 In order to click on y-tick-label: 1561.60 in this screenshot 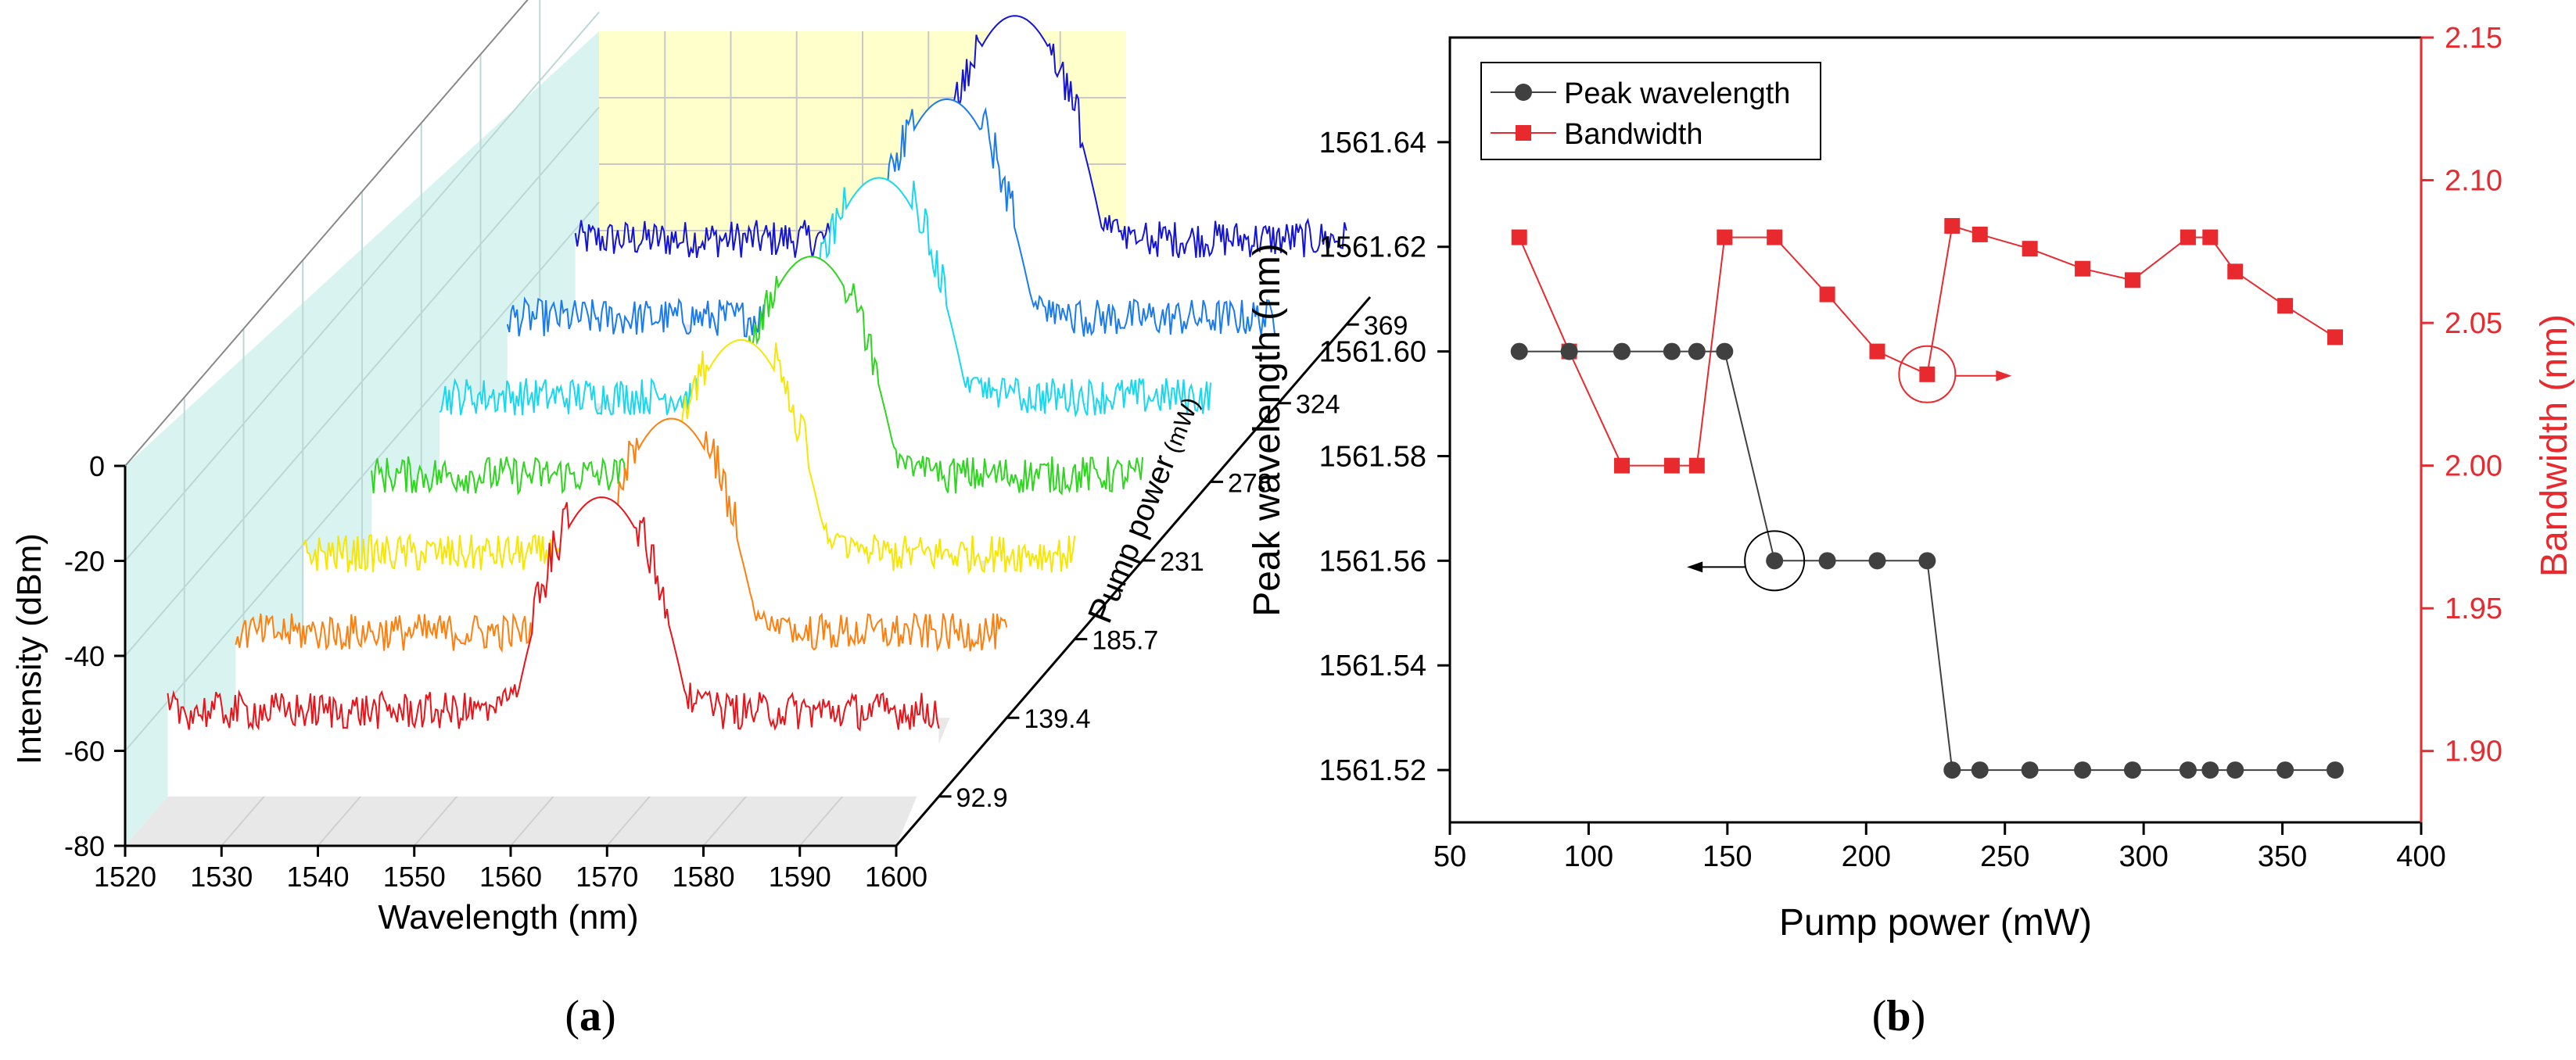, I will do `click(1372, 352)`.